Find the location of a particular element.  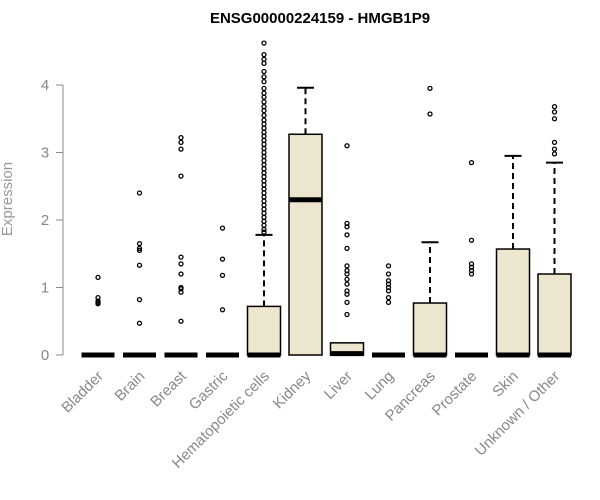

box-hematopoietic-cells is located at coordinates (264, 199).